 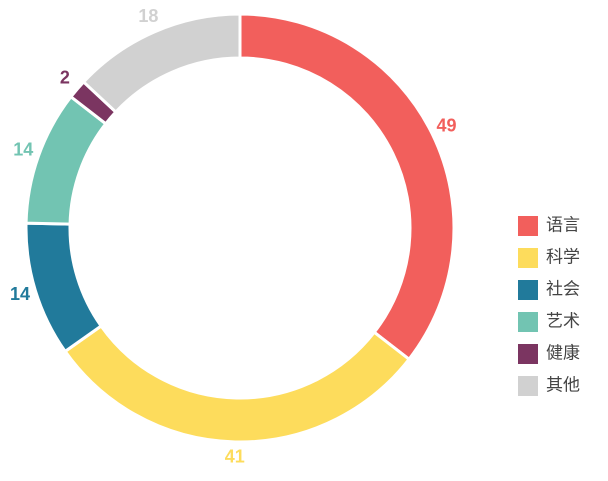 What do you see at coordinates (563, 224) in the screenshot?
I see `legend-label: 语言` at bounding box center [563, 224].